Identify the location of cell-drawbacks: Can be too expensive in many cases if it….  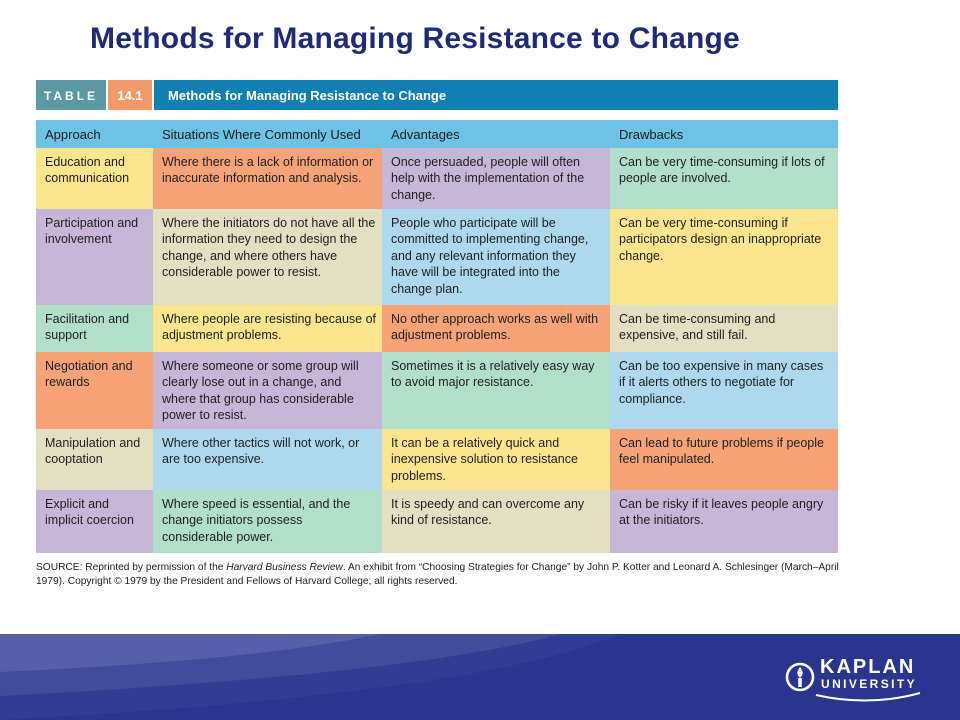
(724, 390).